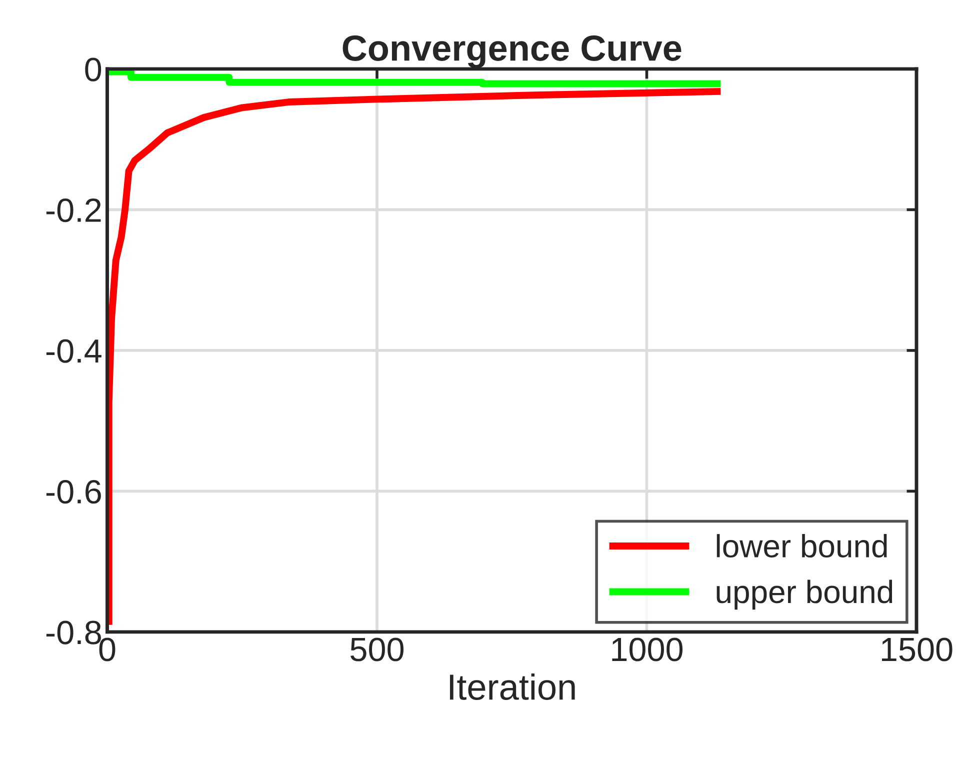  Describe the element at coordinates (73, 492) in the screenshot. I see `y-tick-label: -0.6` at that location.